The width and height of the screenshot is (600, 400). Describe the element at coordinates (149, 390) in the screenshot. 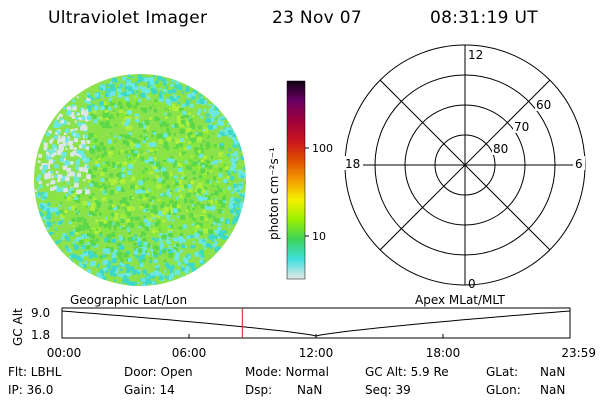

I see `info-gain: Gain: 14` at that location.